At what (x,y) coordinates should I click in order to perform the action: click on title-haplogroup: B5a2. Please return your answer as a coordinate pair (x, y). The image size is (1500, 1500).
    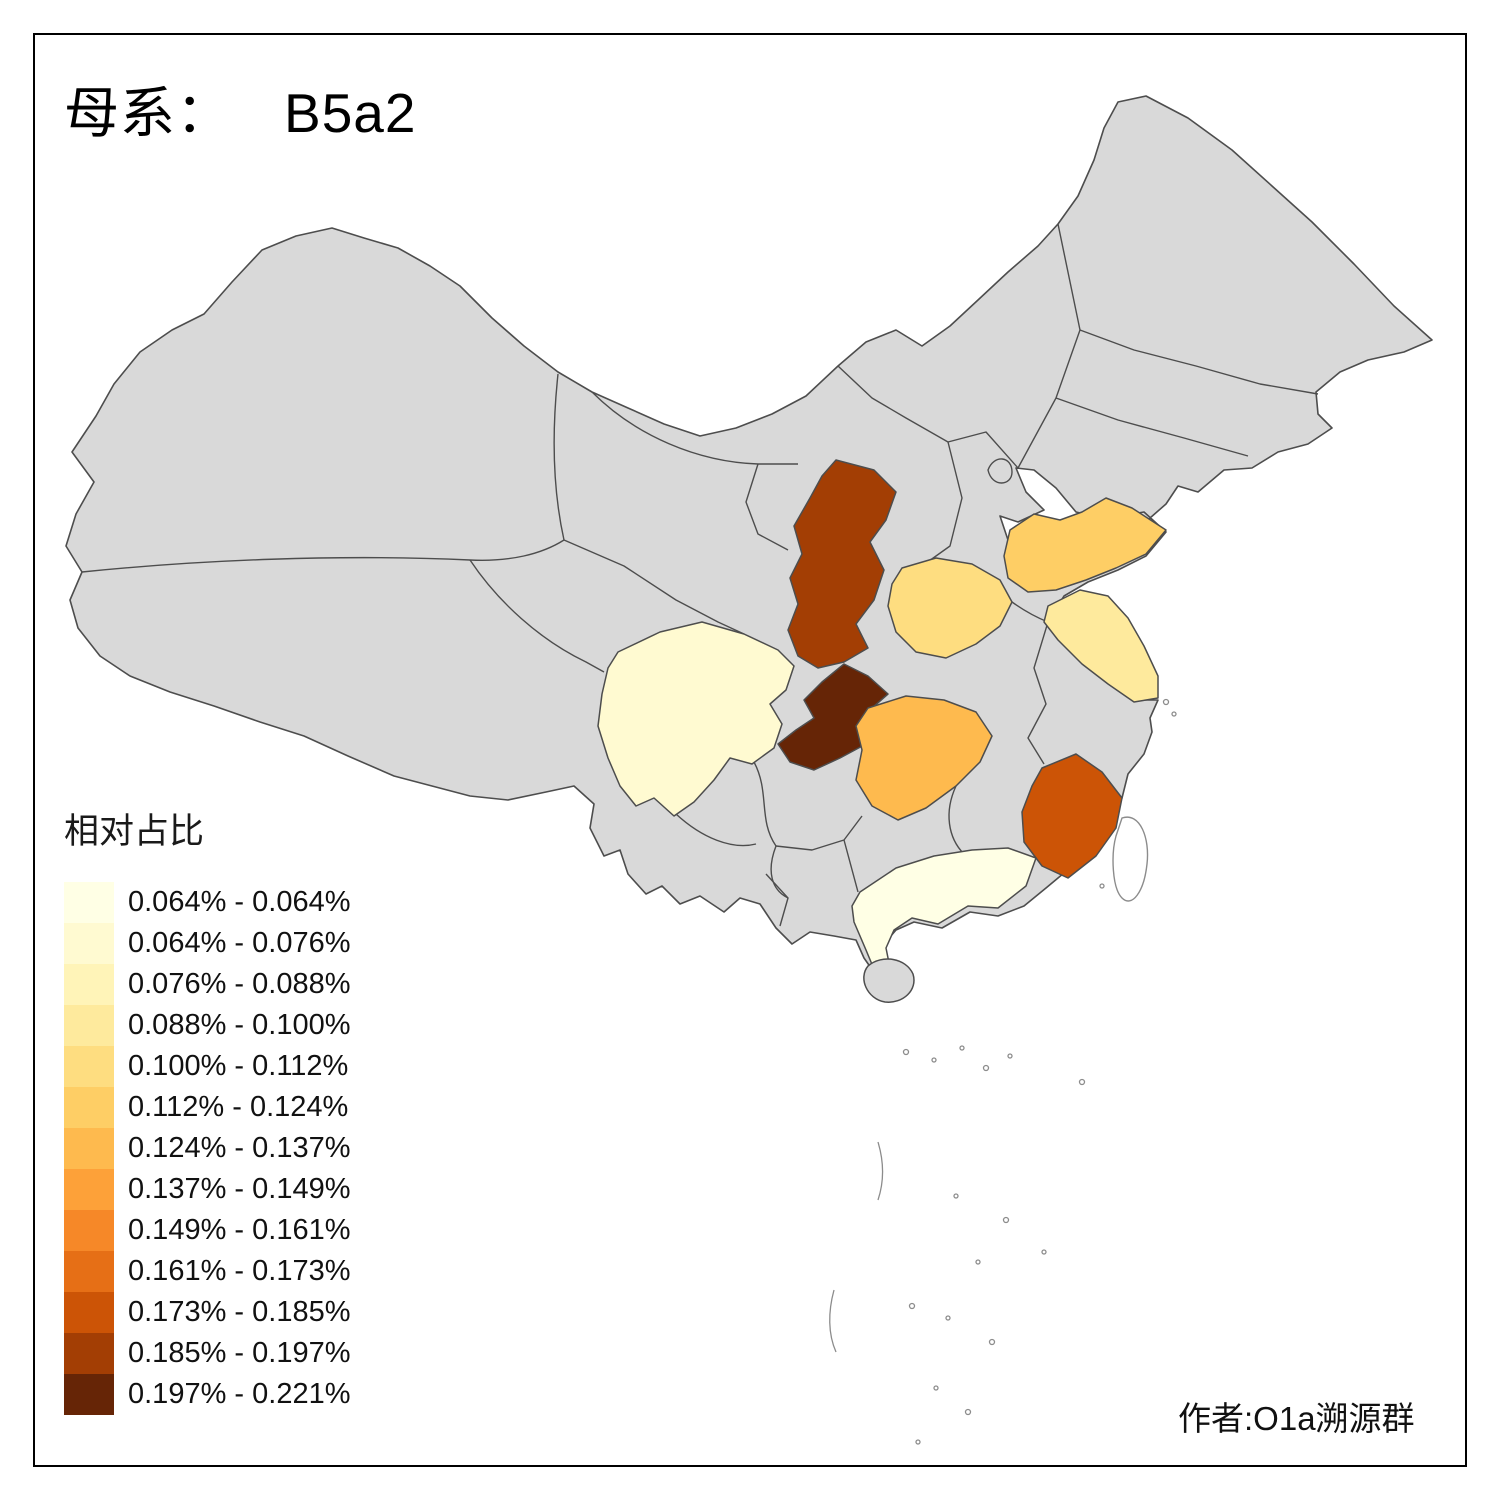
    Looking at the image, I should click on (350, 113).